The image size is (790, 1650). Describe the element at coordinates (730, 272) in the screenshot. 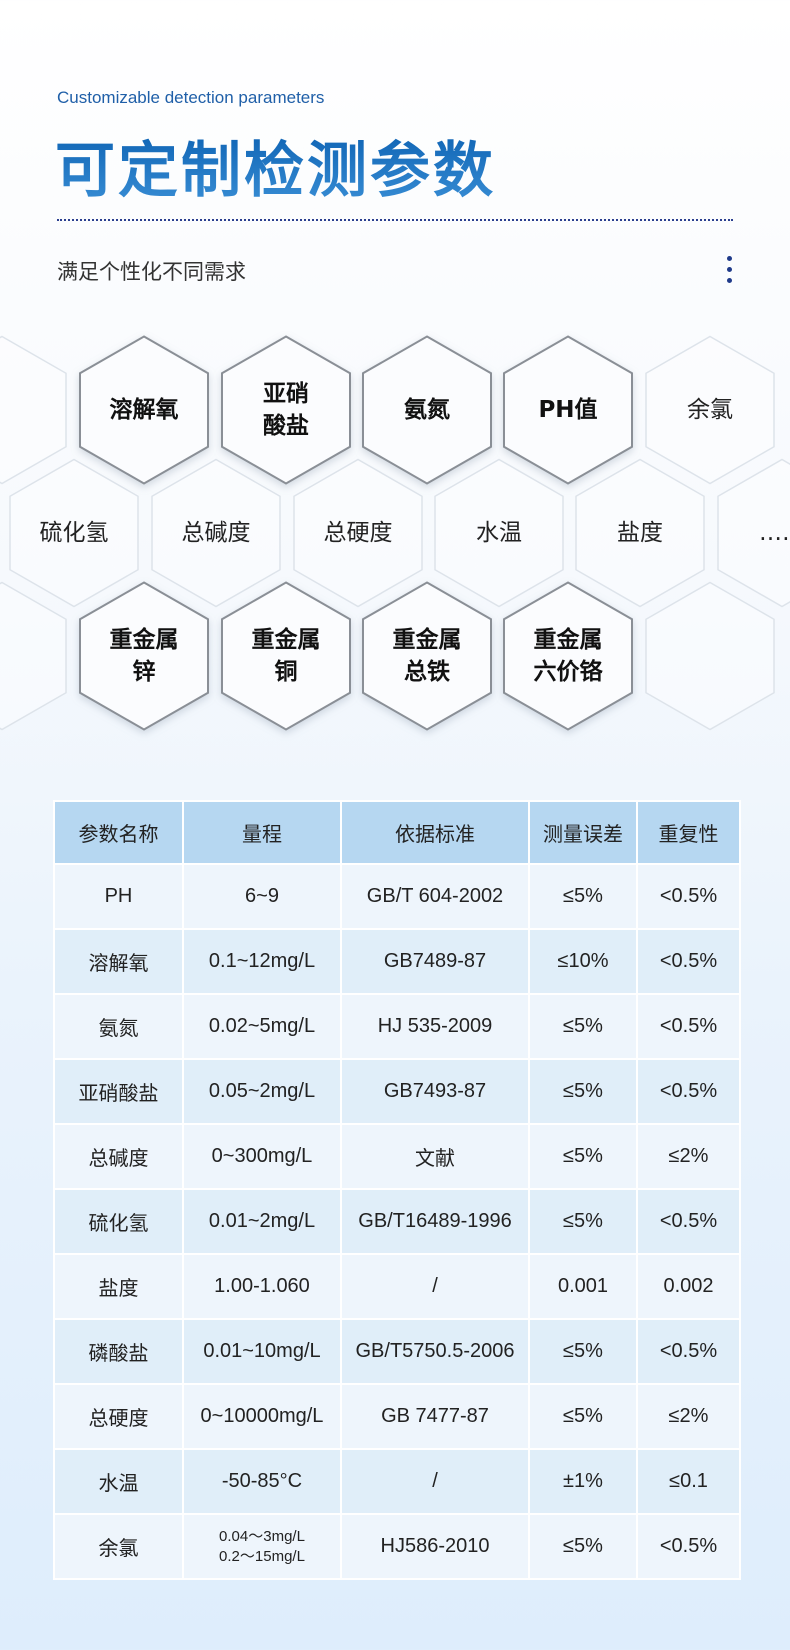

I see `vertical-dots-icon` at that location.